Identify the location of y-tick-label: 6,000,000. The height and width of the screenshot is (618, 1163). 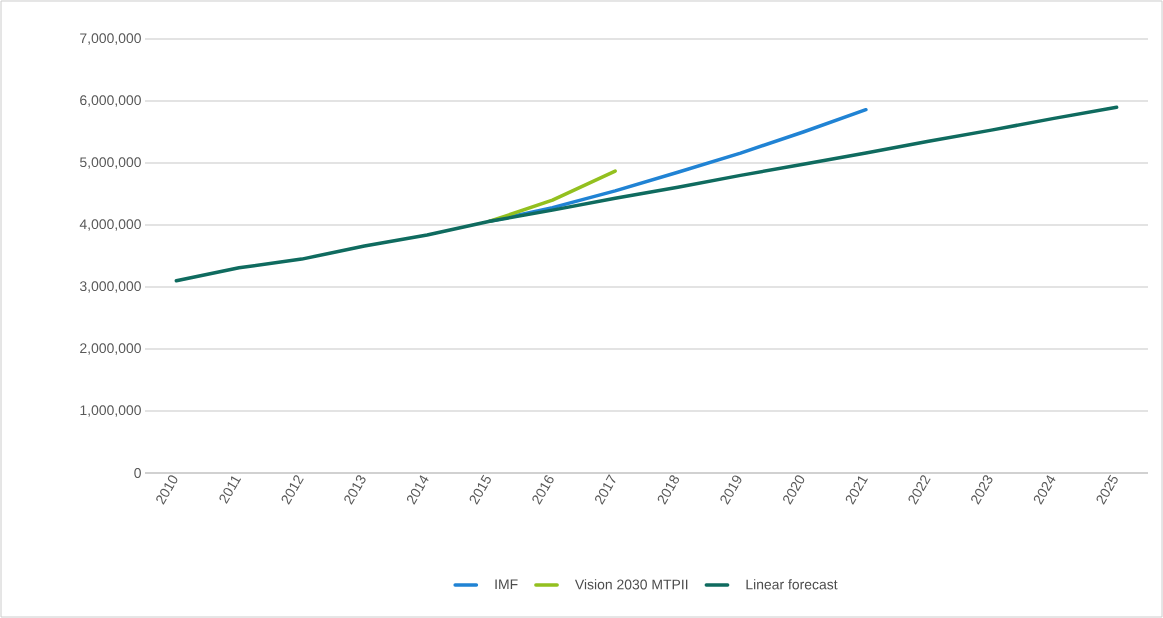
(110, 101).